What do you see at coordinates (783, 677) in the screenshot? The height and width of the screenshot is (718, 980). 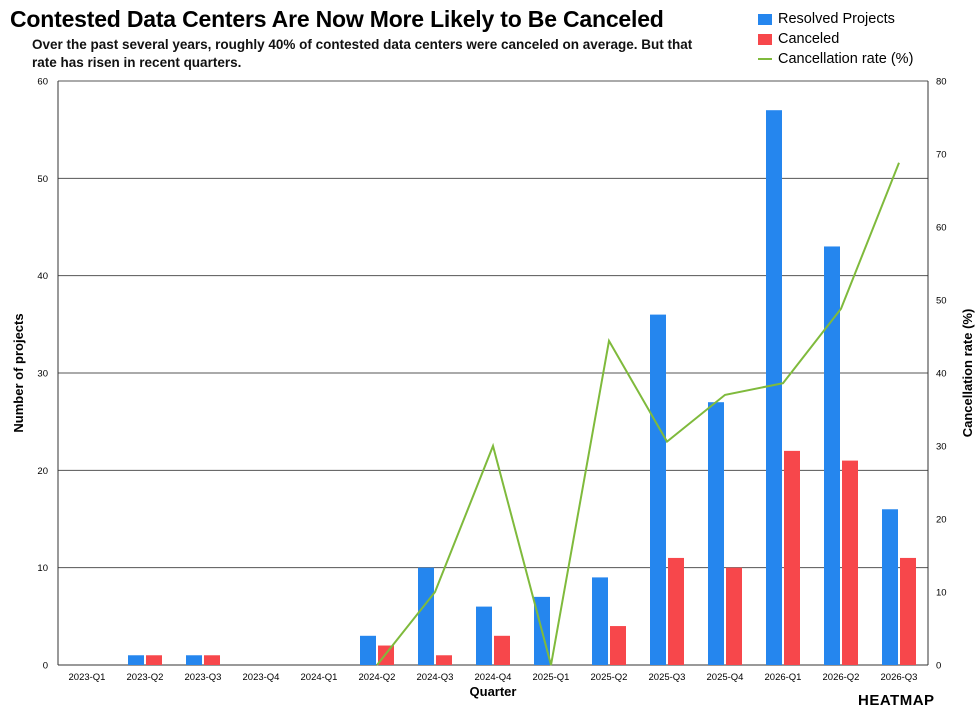 I see `x-tick-label: 2026-Q1` at bounding box center [783, 677].